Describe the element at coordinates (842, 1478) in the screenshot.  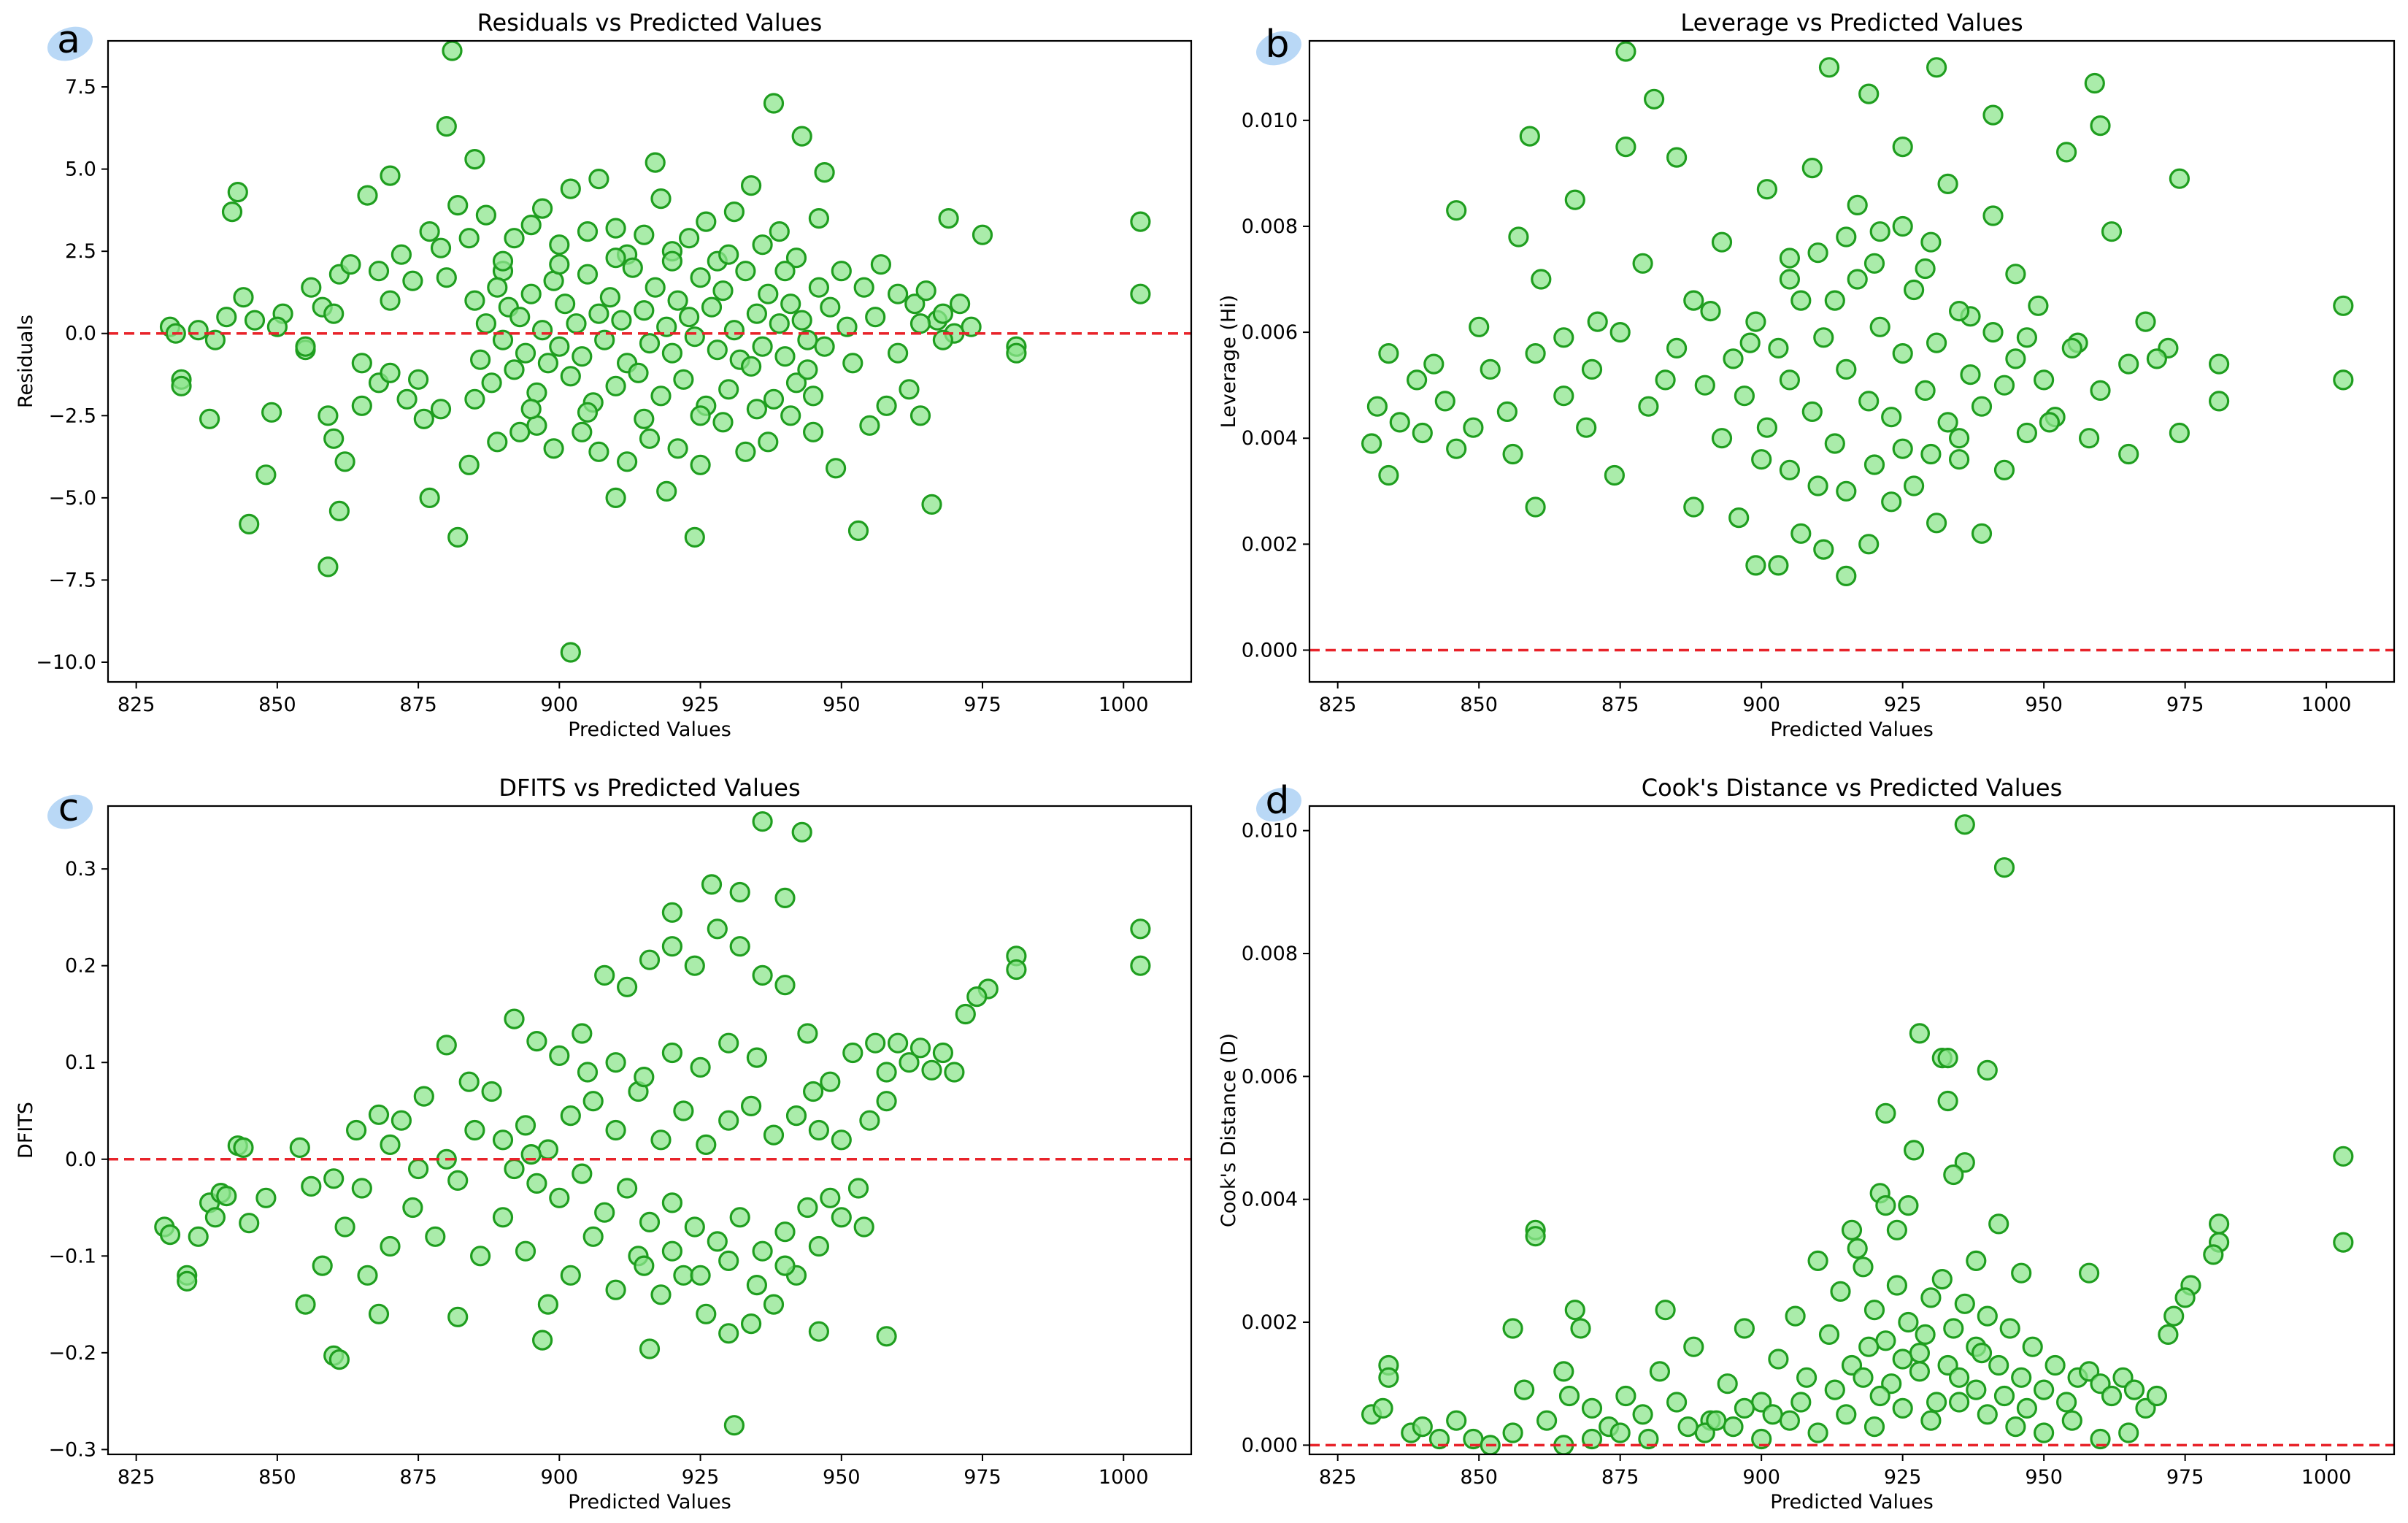
I see `x-tick-label: 950` at that location.